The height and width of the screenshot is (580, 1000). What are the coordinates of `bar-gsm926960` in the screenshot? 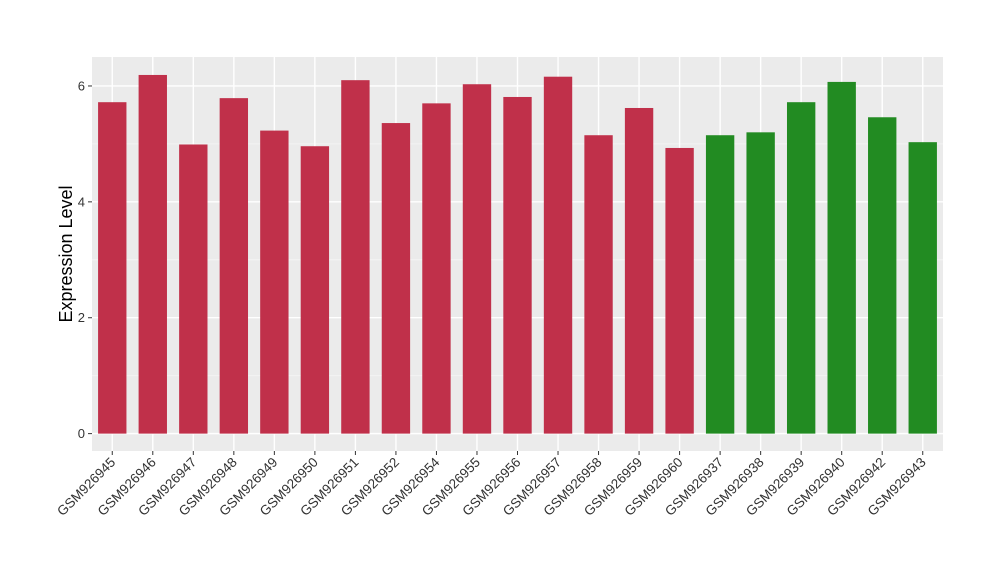 It's located at (679, 290).